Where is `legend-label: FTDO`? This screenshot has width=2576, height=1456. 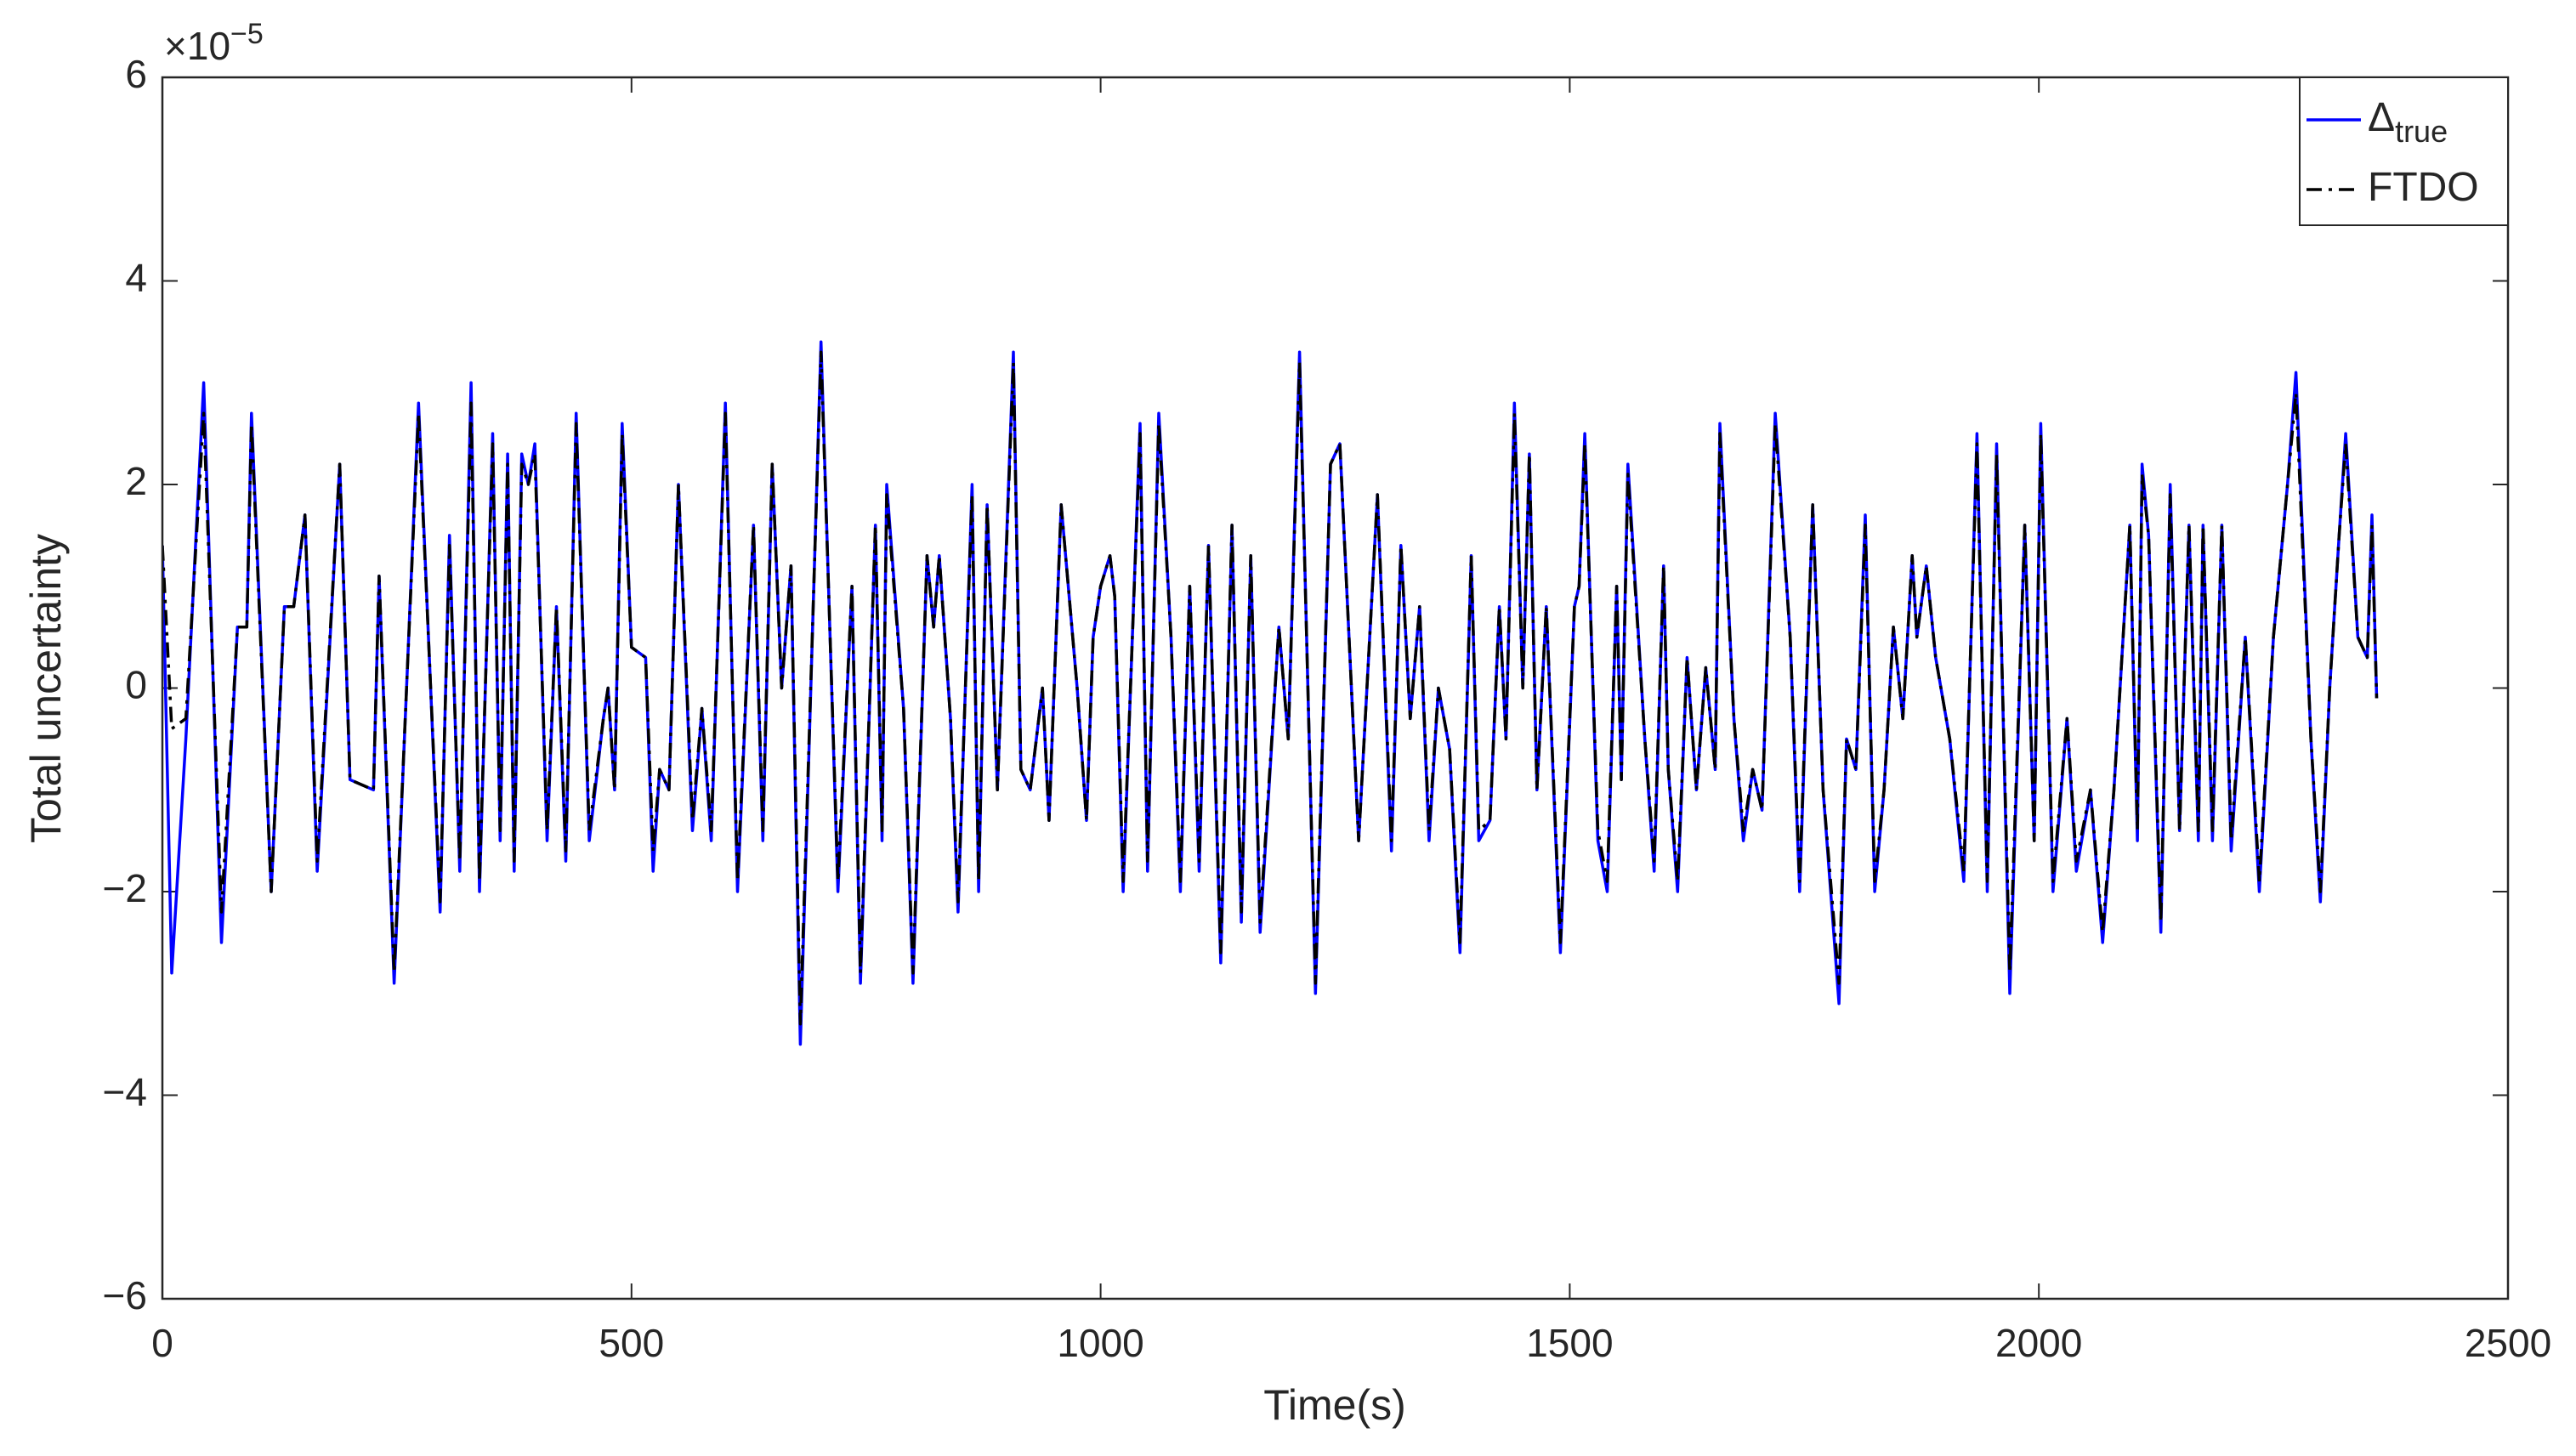
legend-label: FTDO is located at coordinates (2424, 187).